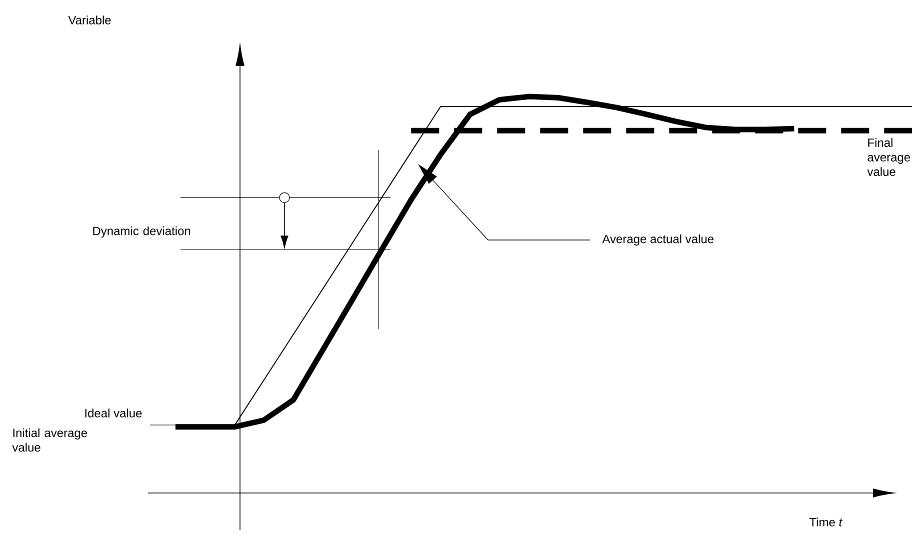  What do you see at coordinates (113, 413) in the screenshot?
I see `text: Ideal value` at bounding box center [113, 413].